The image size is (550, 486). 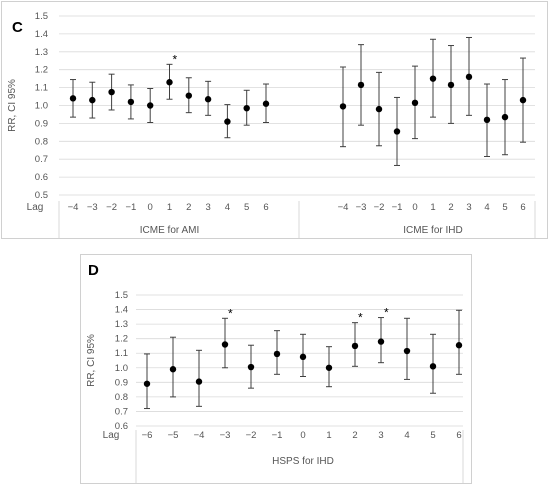 I want to click on chart-c-lag-tick-label: 6, so click(x=522, y=207).